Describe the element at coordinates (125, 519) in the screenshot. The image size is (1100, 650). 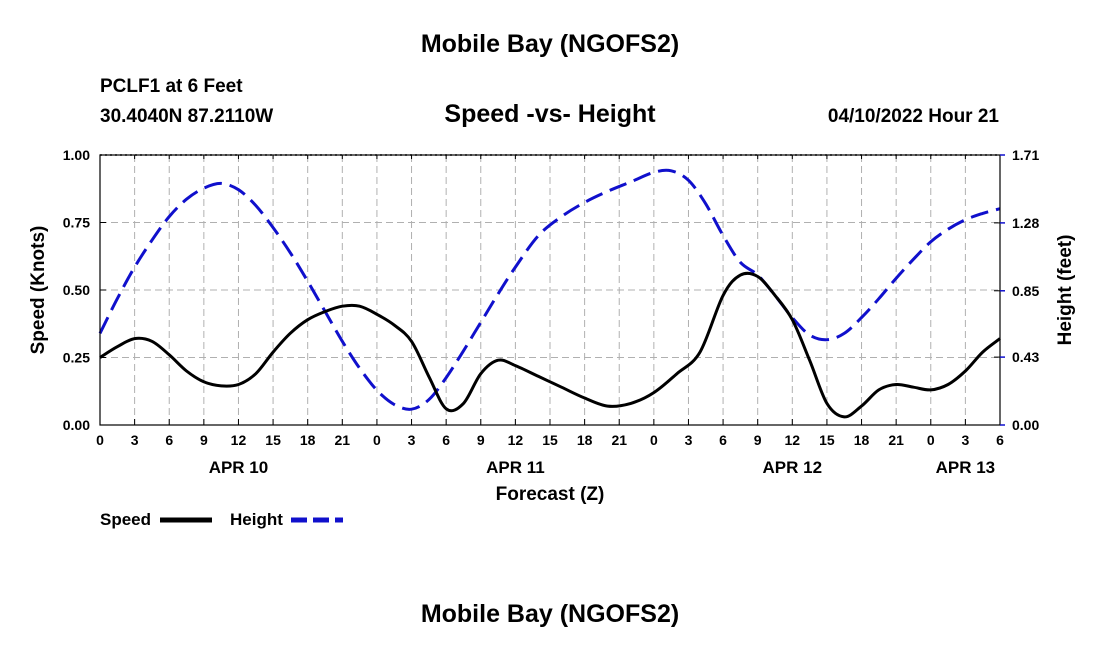
I see `legend-speed-label: Speed` at that location.